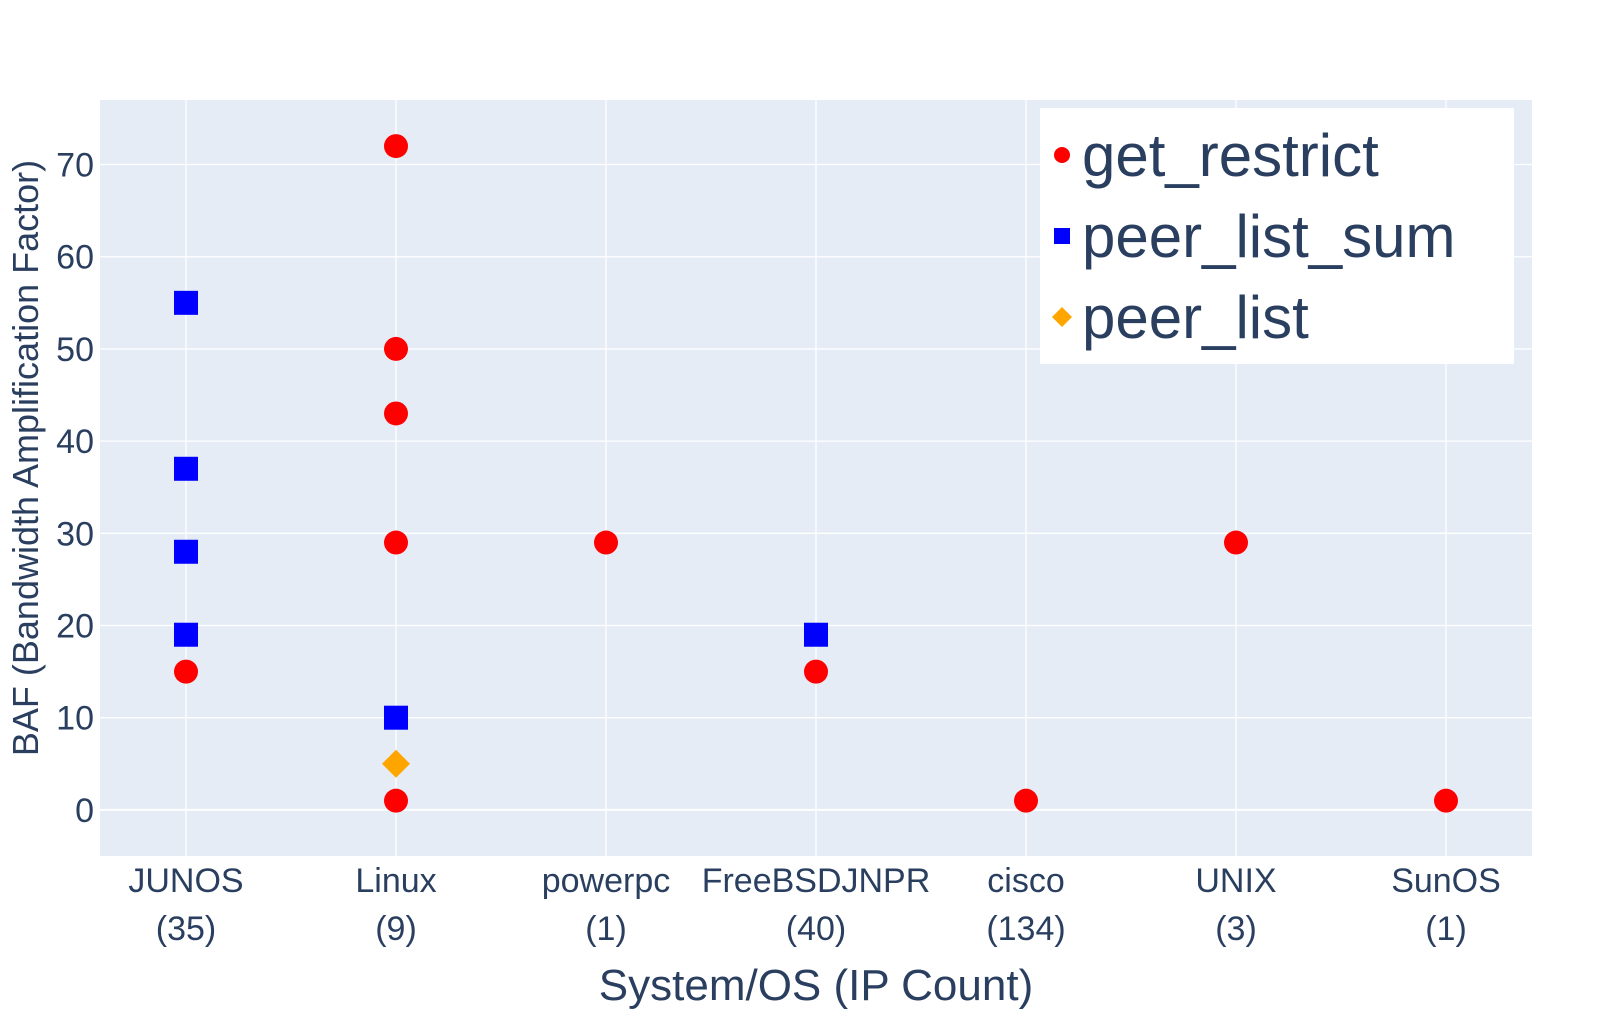  I want to click on legend-label-peer_list_sum: peer_list_sum, so click(1269, 236).